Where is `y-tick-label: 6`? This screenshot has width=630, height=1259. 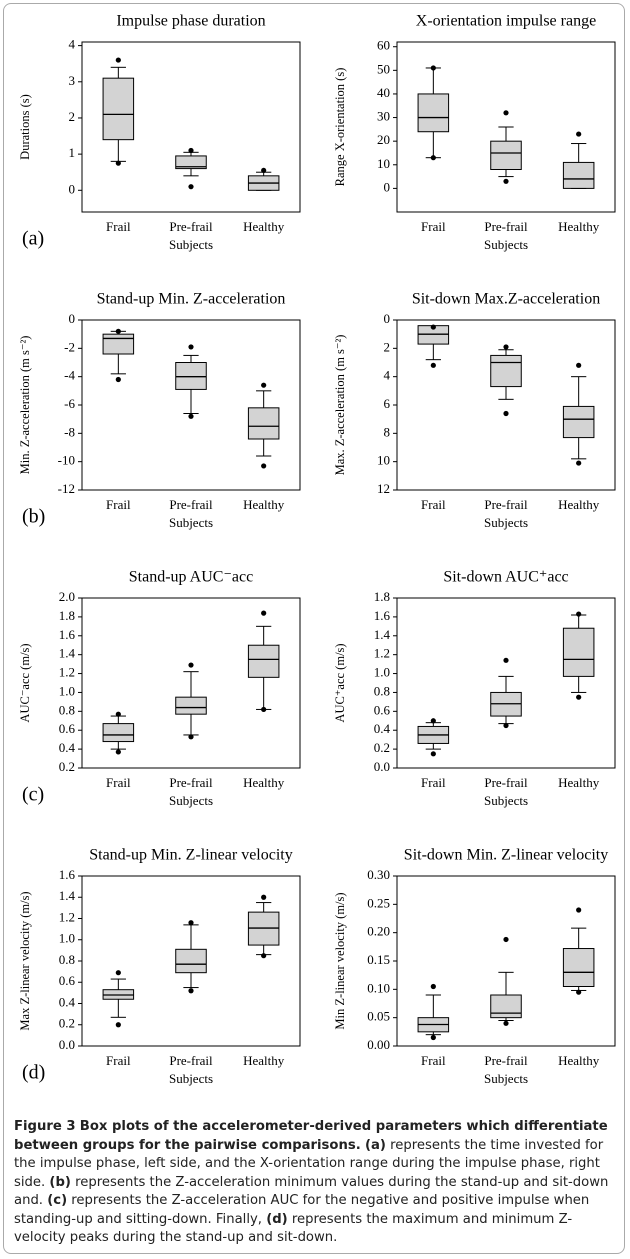 y-tick-label: 6 is located at coordinates (387, 403).